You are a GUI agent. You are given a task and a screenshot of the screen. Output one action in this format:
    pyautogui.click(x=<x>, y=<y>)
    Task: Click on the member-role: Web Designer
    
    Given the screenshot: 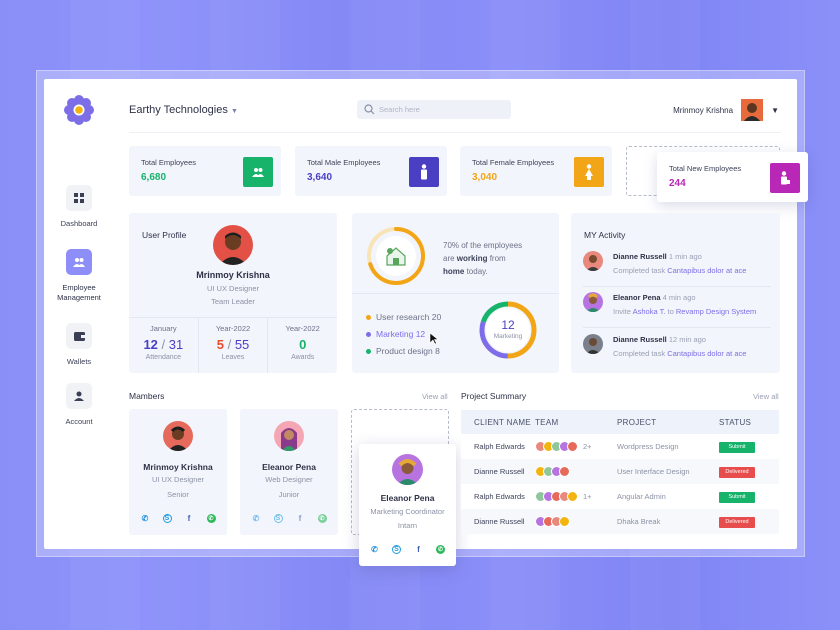 What is the action you would take?
    pyautogui.click(x=289, y=479)
    